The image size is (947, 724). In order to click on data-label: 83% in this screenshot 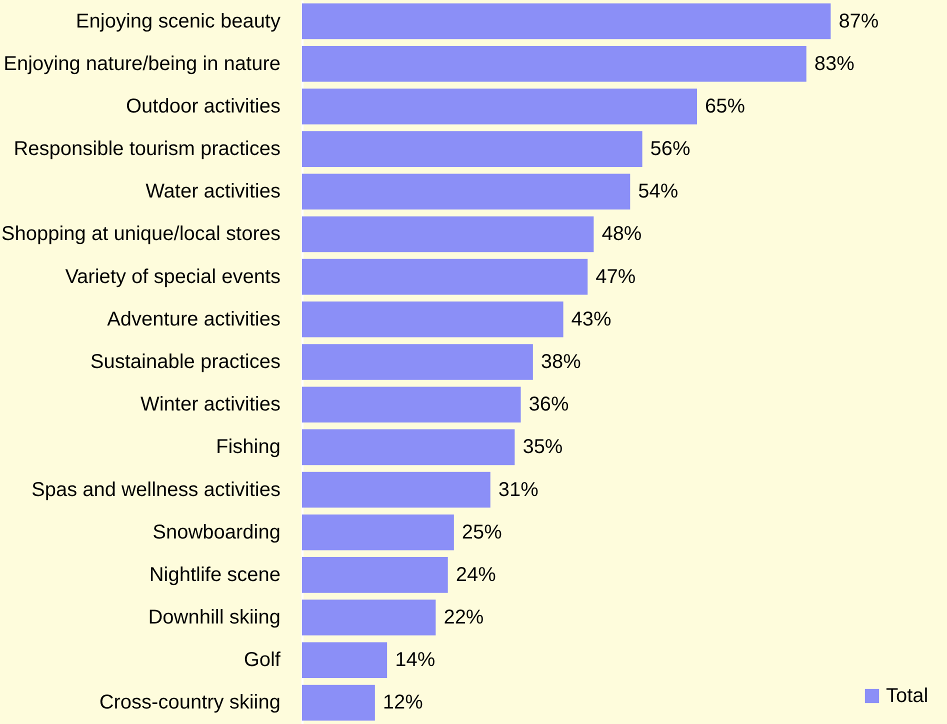, I will do `click(834, 63)`.